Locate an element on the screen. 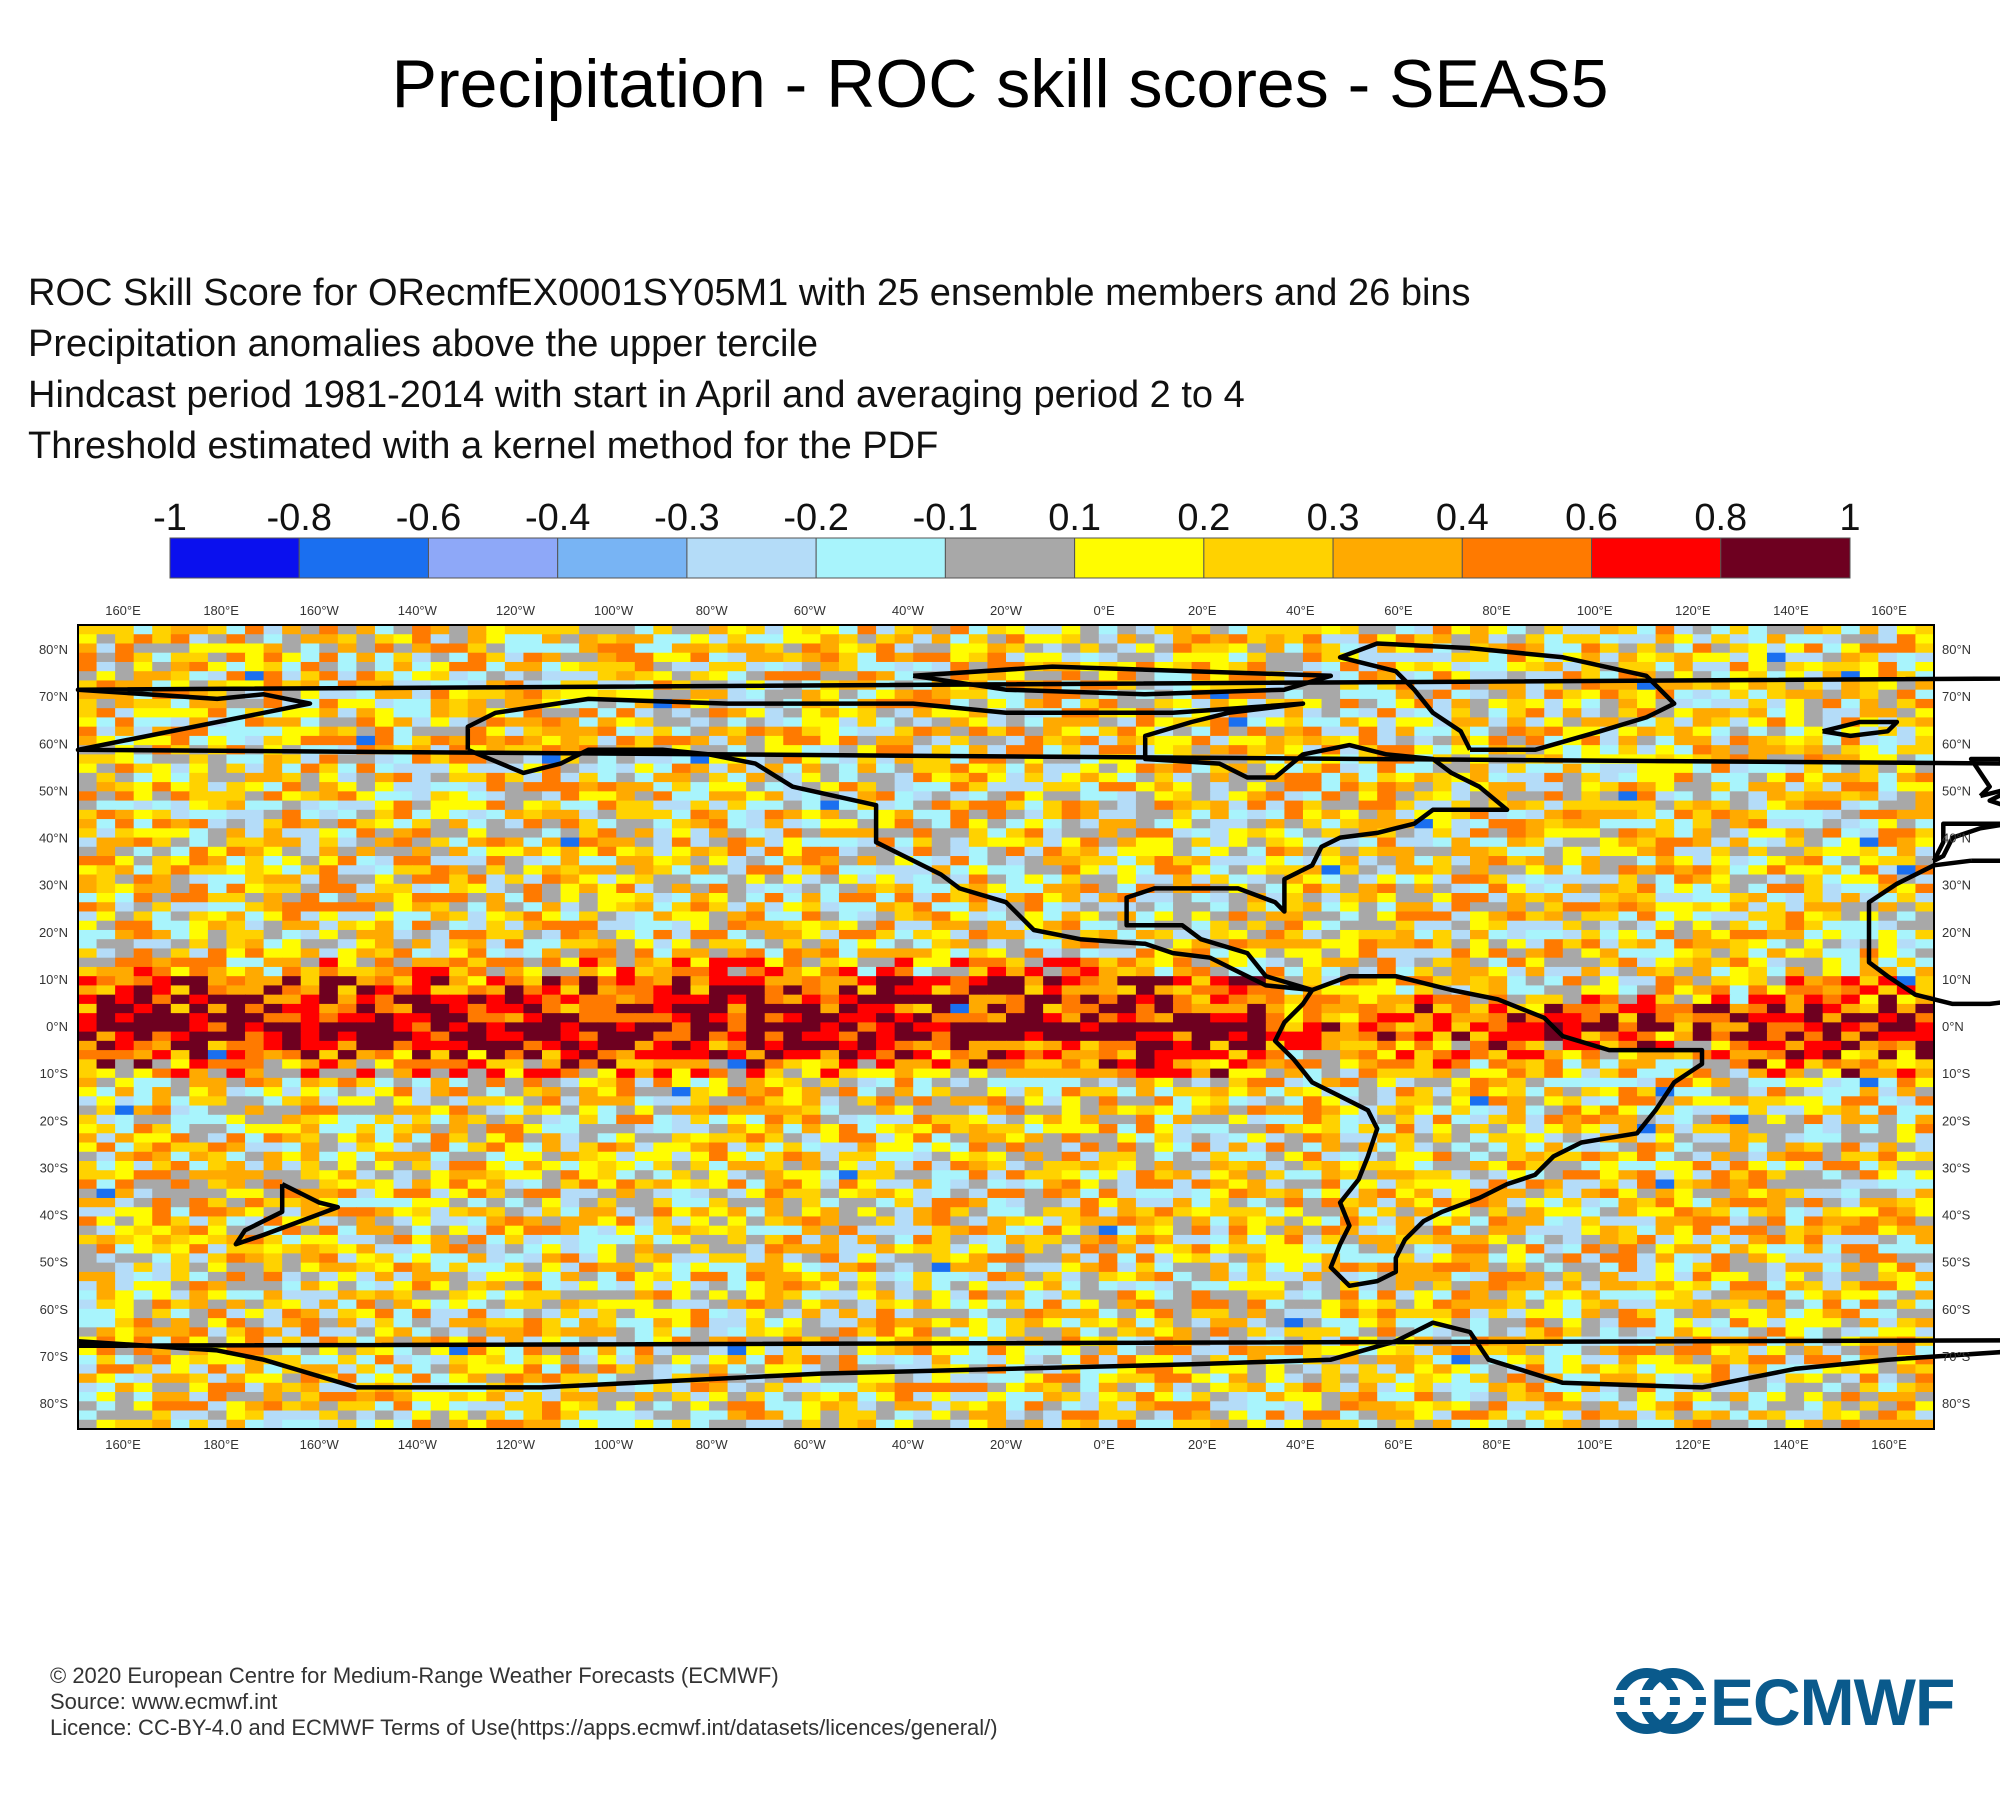  lat-label-right-0: 80°N is located at coordinates (1956, 649).